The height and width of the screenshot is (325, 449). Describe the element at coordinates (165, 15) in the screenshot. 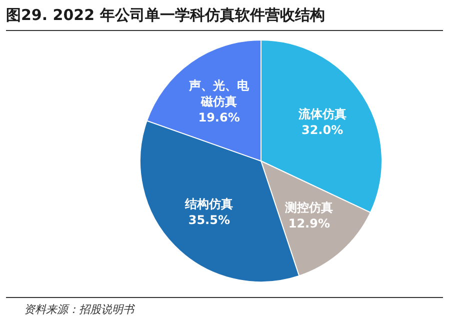

I see `chart-title: 图29. 2022 年公司单一学科仿真软件营收结构` at that location.